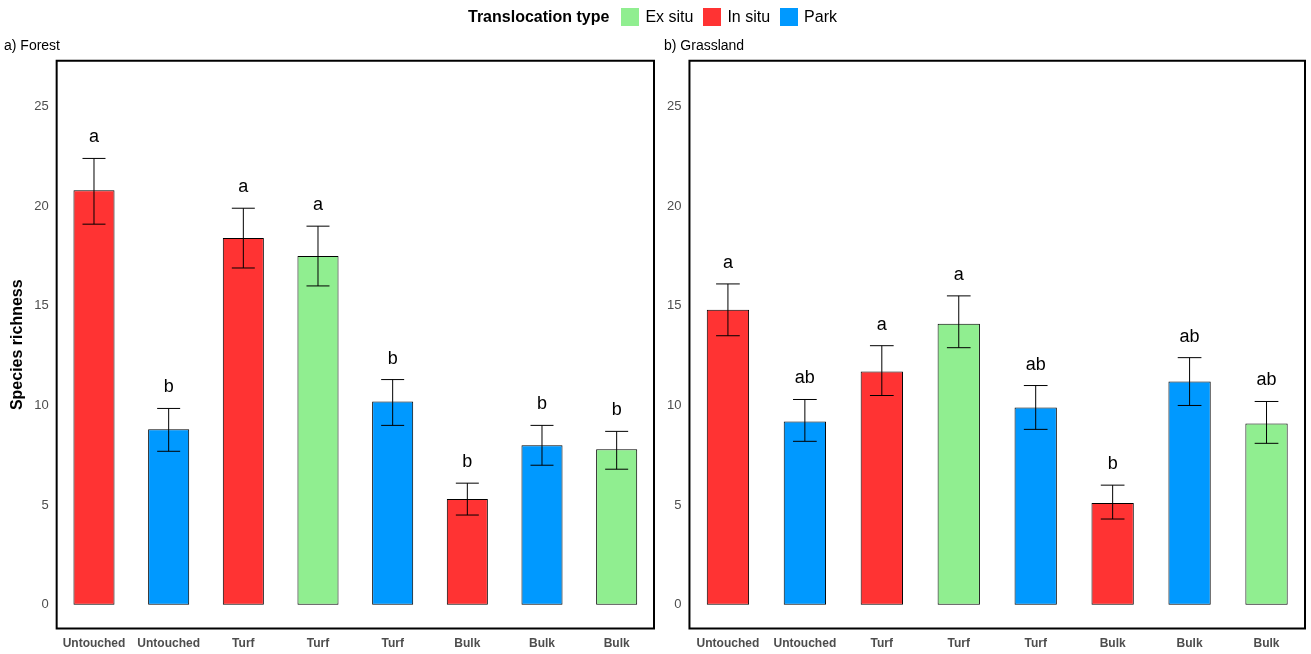 The width and height of the screenshot is (1311, 654). I want to click on legend-title: Translocation type, so click(539, 17).